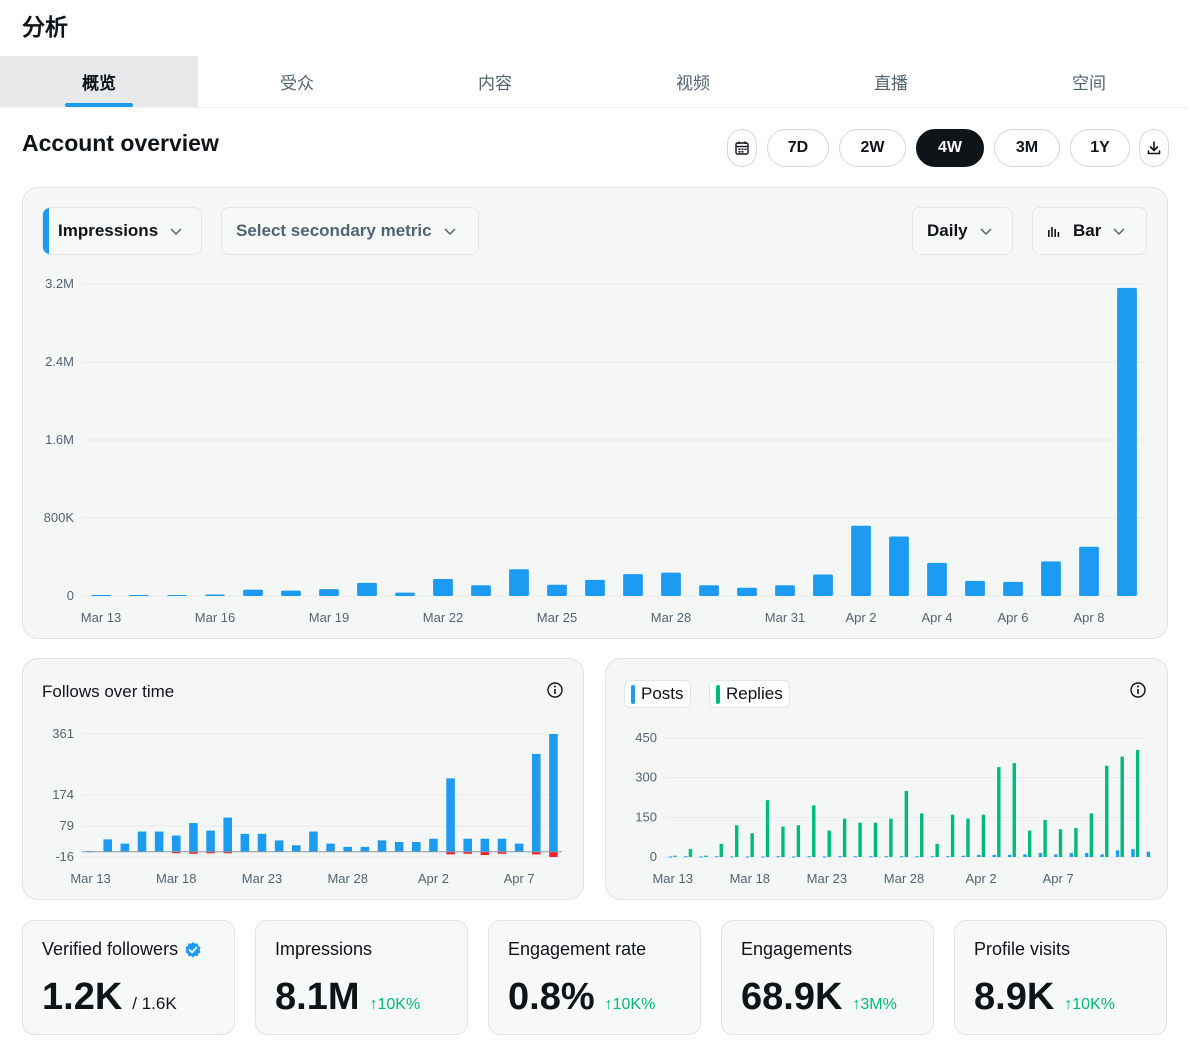  I want to click on legend-posts: Posts, so click(657, 694).